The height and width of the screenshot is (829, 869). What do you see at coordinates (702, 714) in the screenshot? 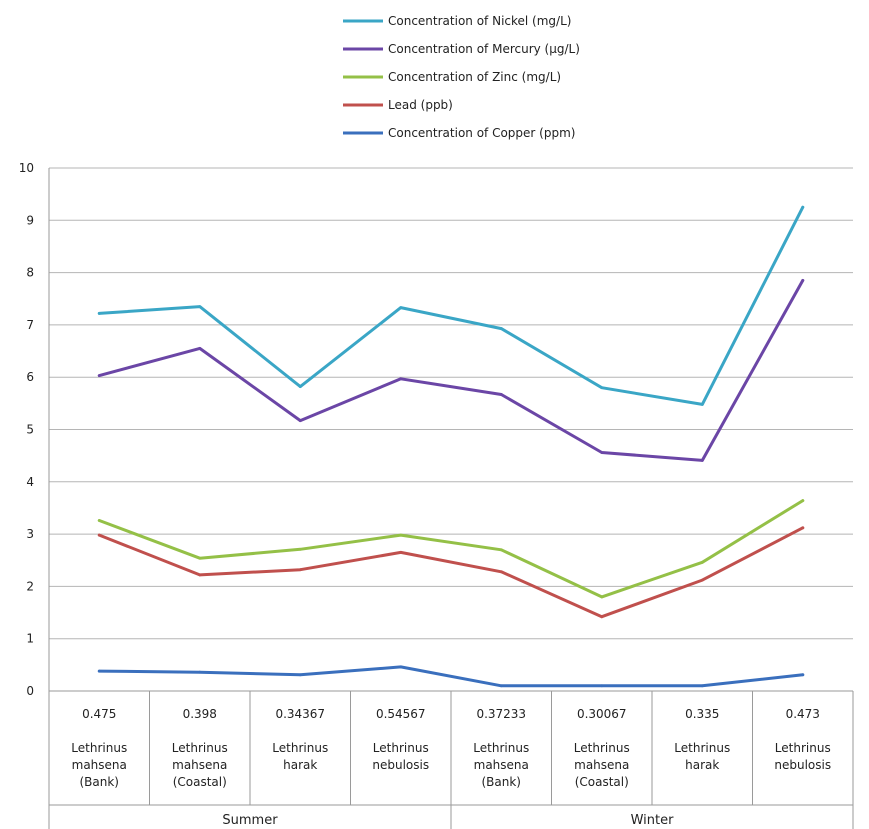
I see `category-value-label: 0.335` at bounding box center [702, 714].